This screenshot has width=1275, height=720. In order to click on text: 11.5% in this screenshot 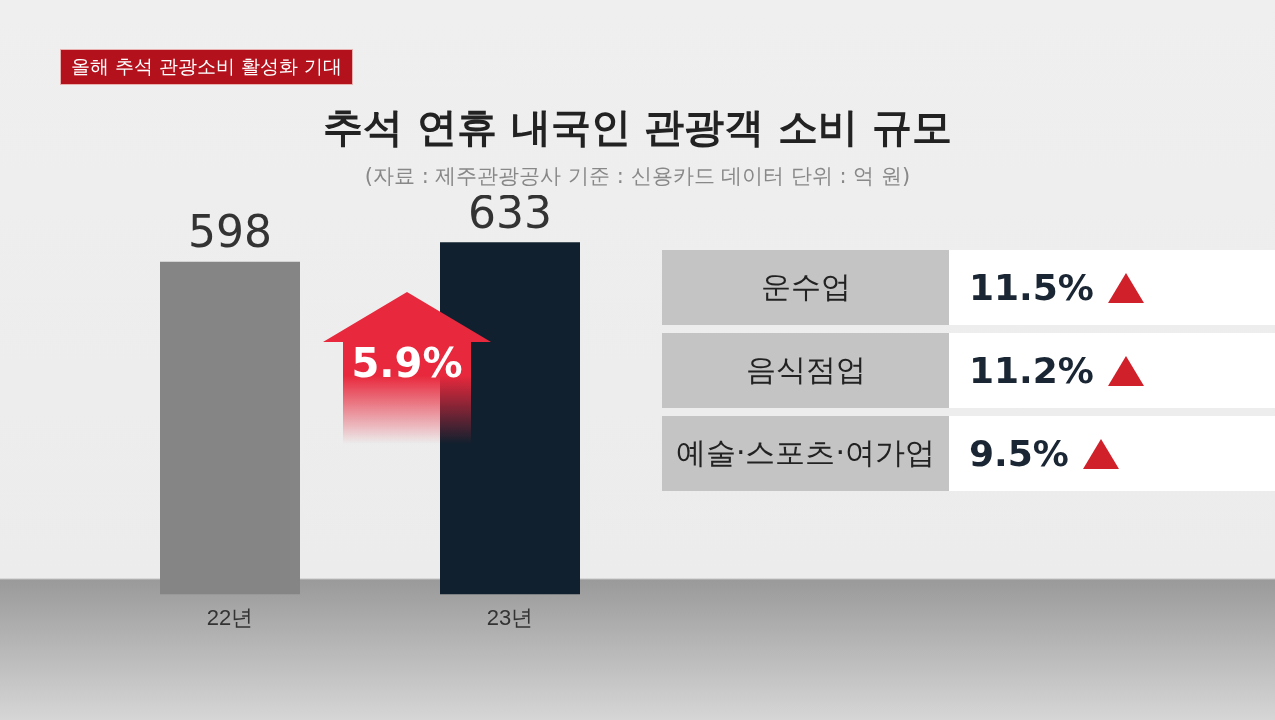, I will do `click(1031, 287)`.